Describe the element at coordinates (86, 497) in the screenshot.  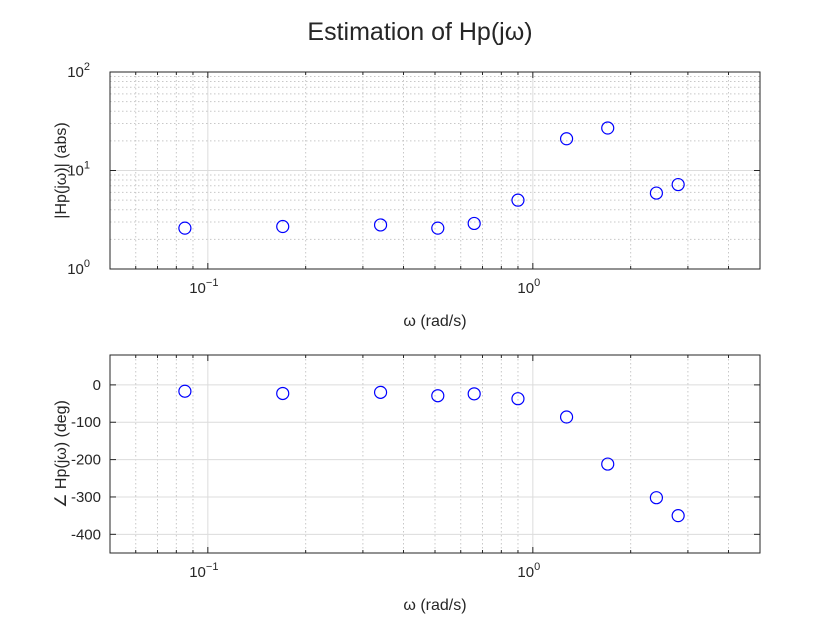
I see `y-tick-label: -300` at that location.